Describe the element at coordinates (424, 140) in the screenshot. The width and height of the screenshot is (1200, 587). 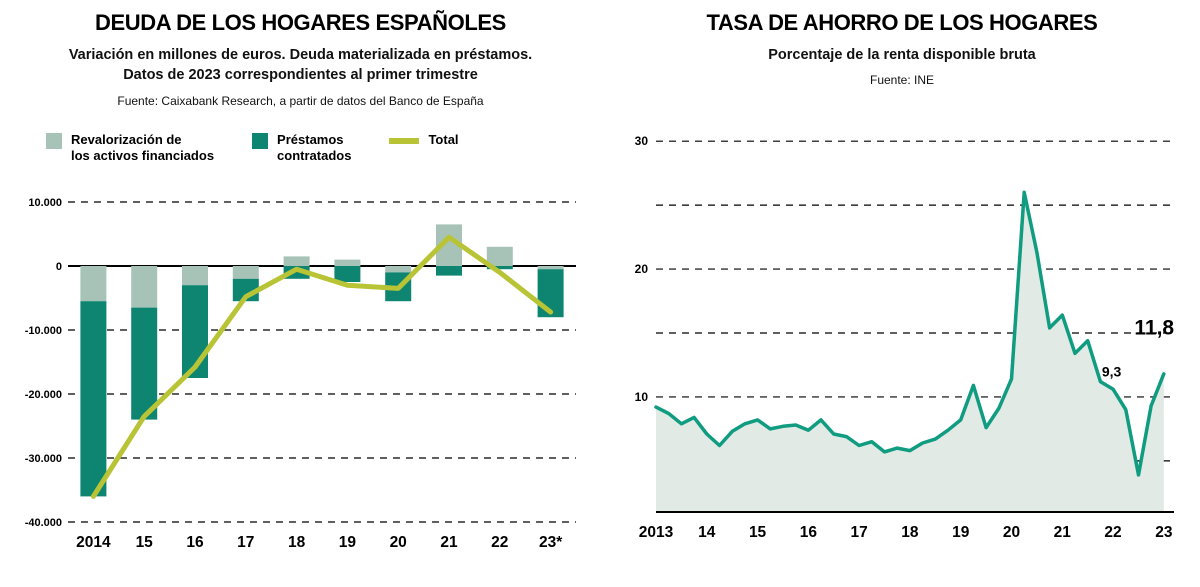
I see `legend-item-total: Total` at that location.